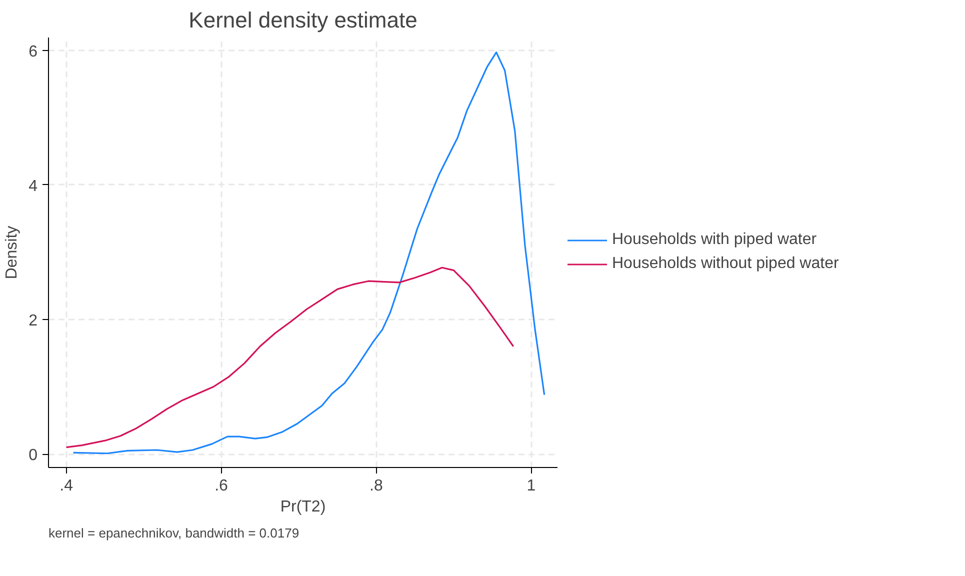 This screenshot has height=576, width=965. I want to click on chart-title: Kernel density estimate, so click(303, 20).